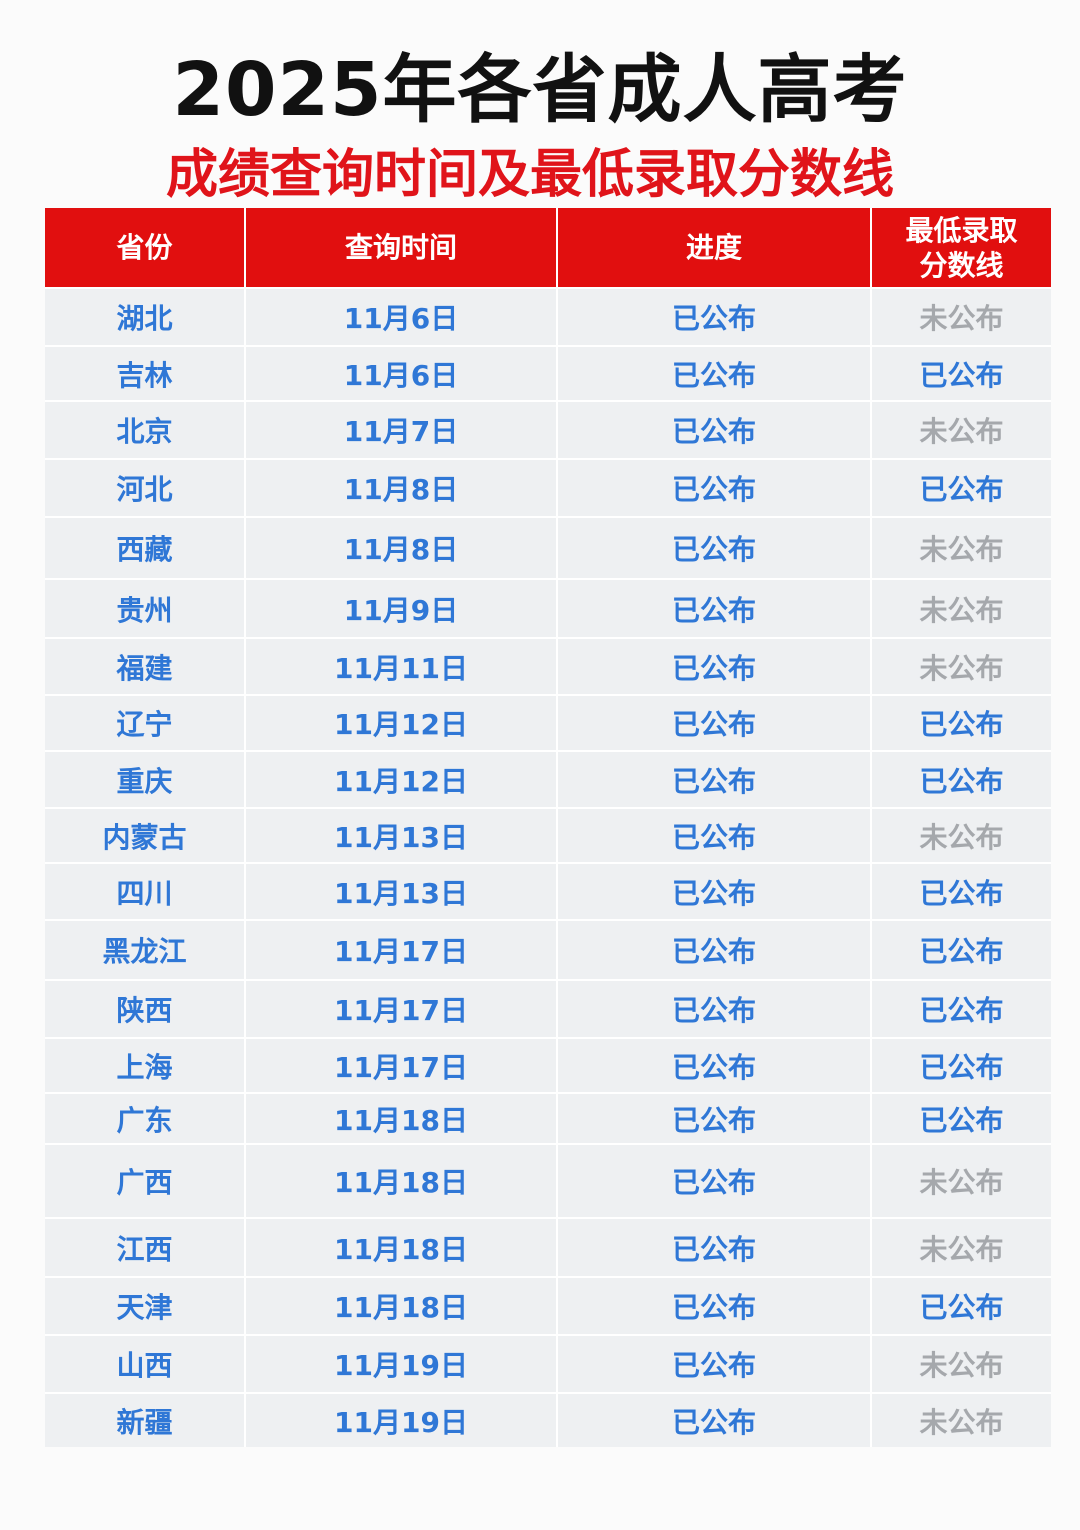 This screenshot has width=1080, height=1530. Describe the element at coordinates (145, 487) in the screenshot. I see `cell-province: 河北` at that location.